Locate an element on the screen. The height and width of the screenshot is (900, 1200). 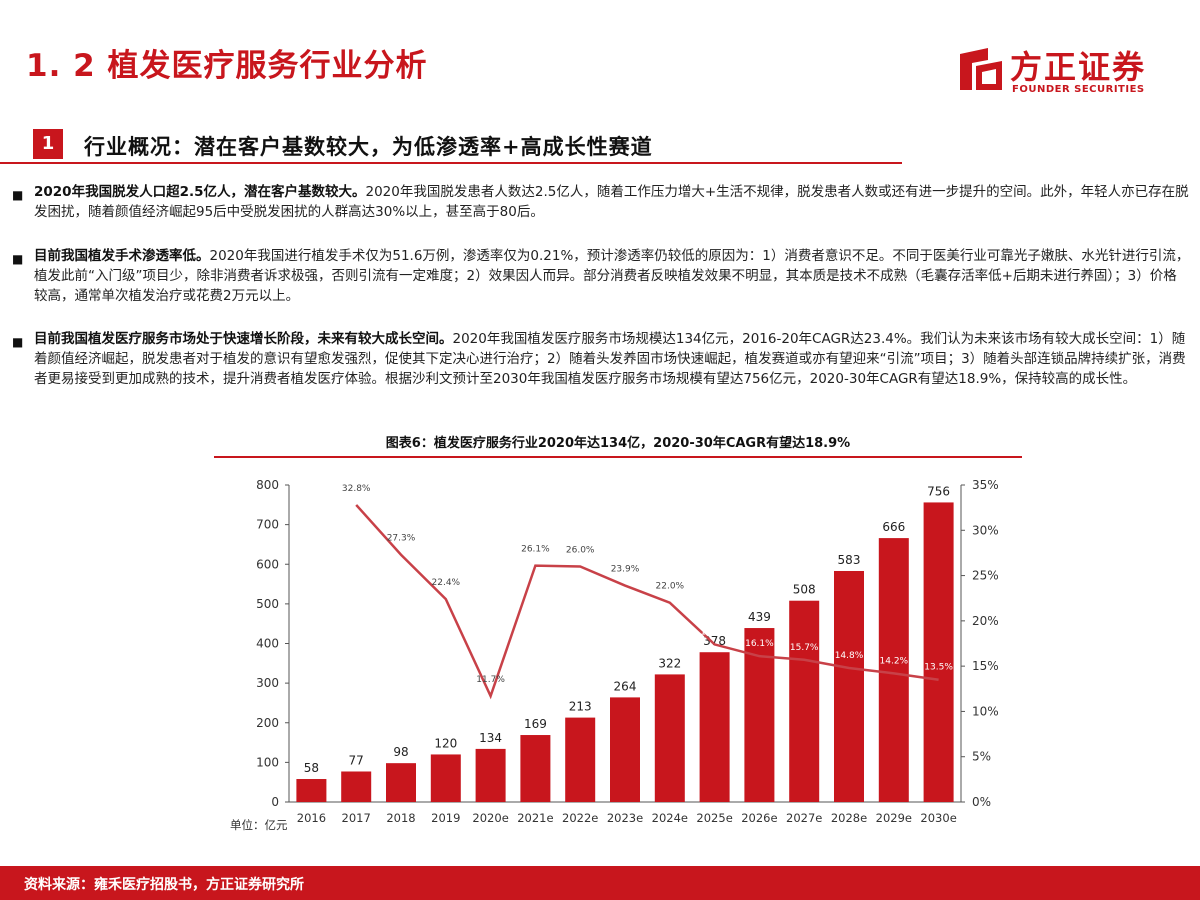
section-number: 1 is located at coordinates (48, 144).